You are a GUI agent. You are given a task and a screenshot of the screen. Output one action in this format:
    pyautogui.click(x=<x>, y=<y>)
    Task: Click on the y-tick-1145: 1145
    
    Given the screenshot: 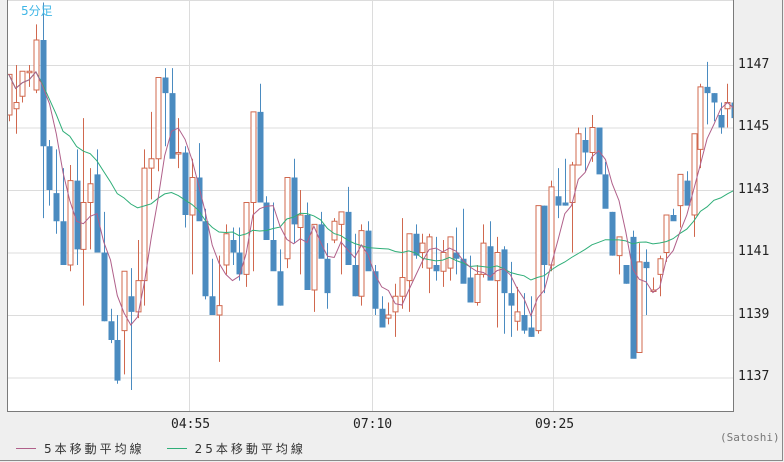 What is the action you would take?
    pyautogui.click(x=754, y=126)
    